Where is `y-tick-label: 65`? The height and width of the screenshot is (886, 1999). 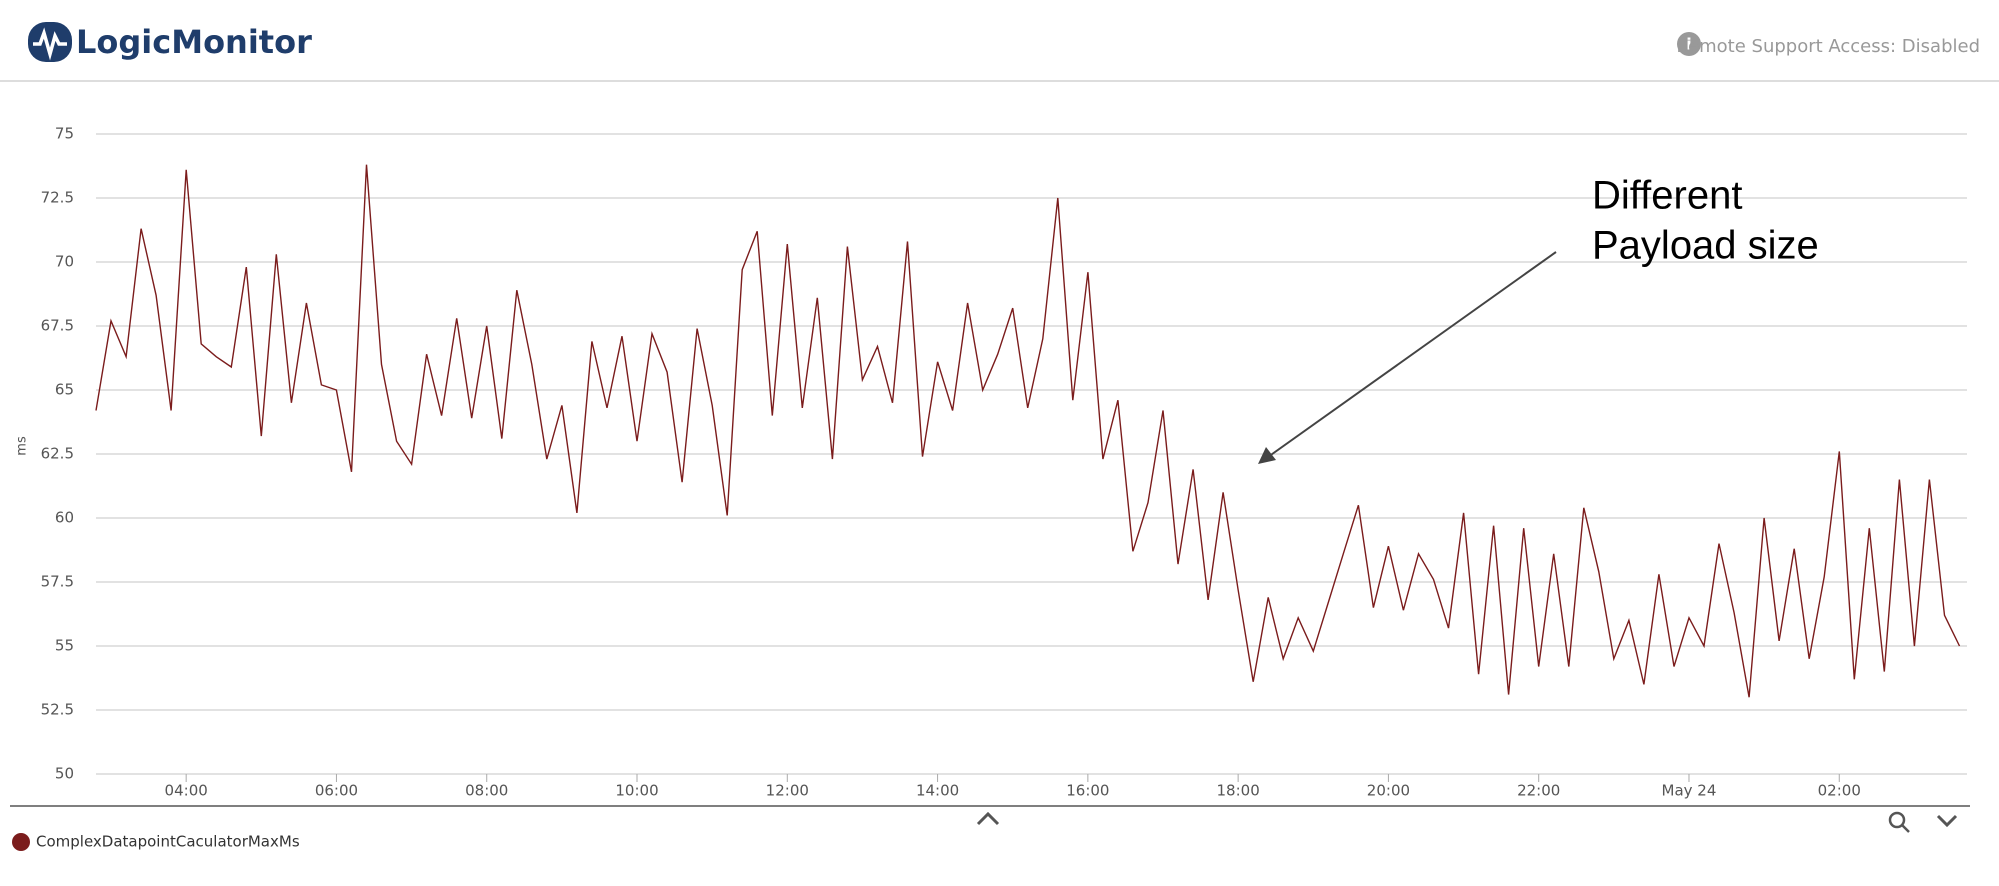
y-tick-label: 65 is located at coordinates (64, 390).